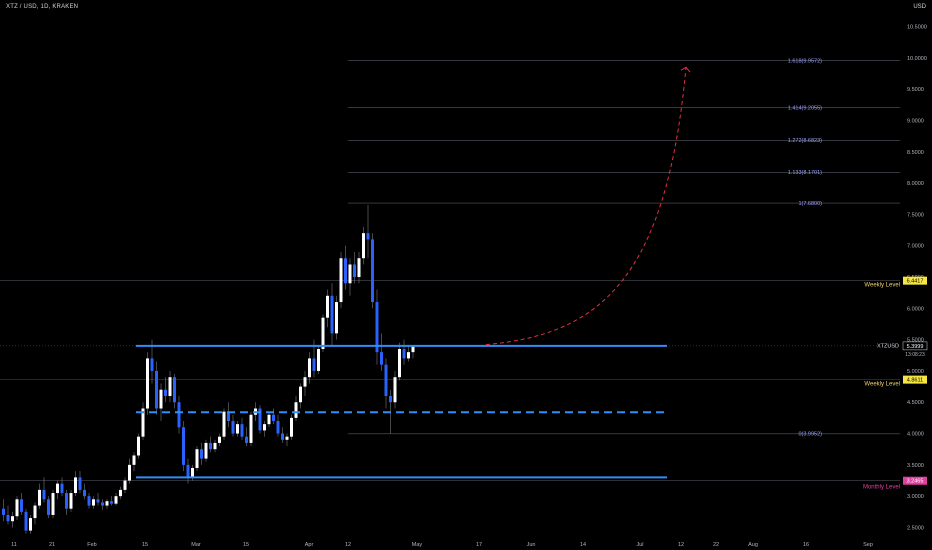 Image resolution: width=932 pixels, height=550 pixels. I want to click on x-tick-label-9: 17, so click(479, 545).